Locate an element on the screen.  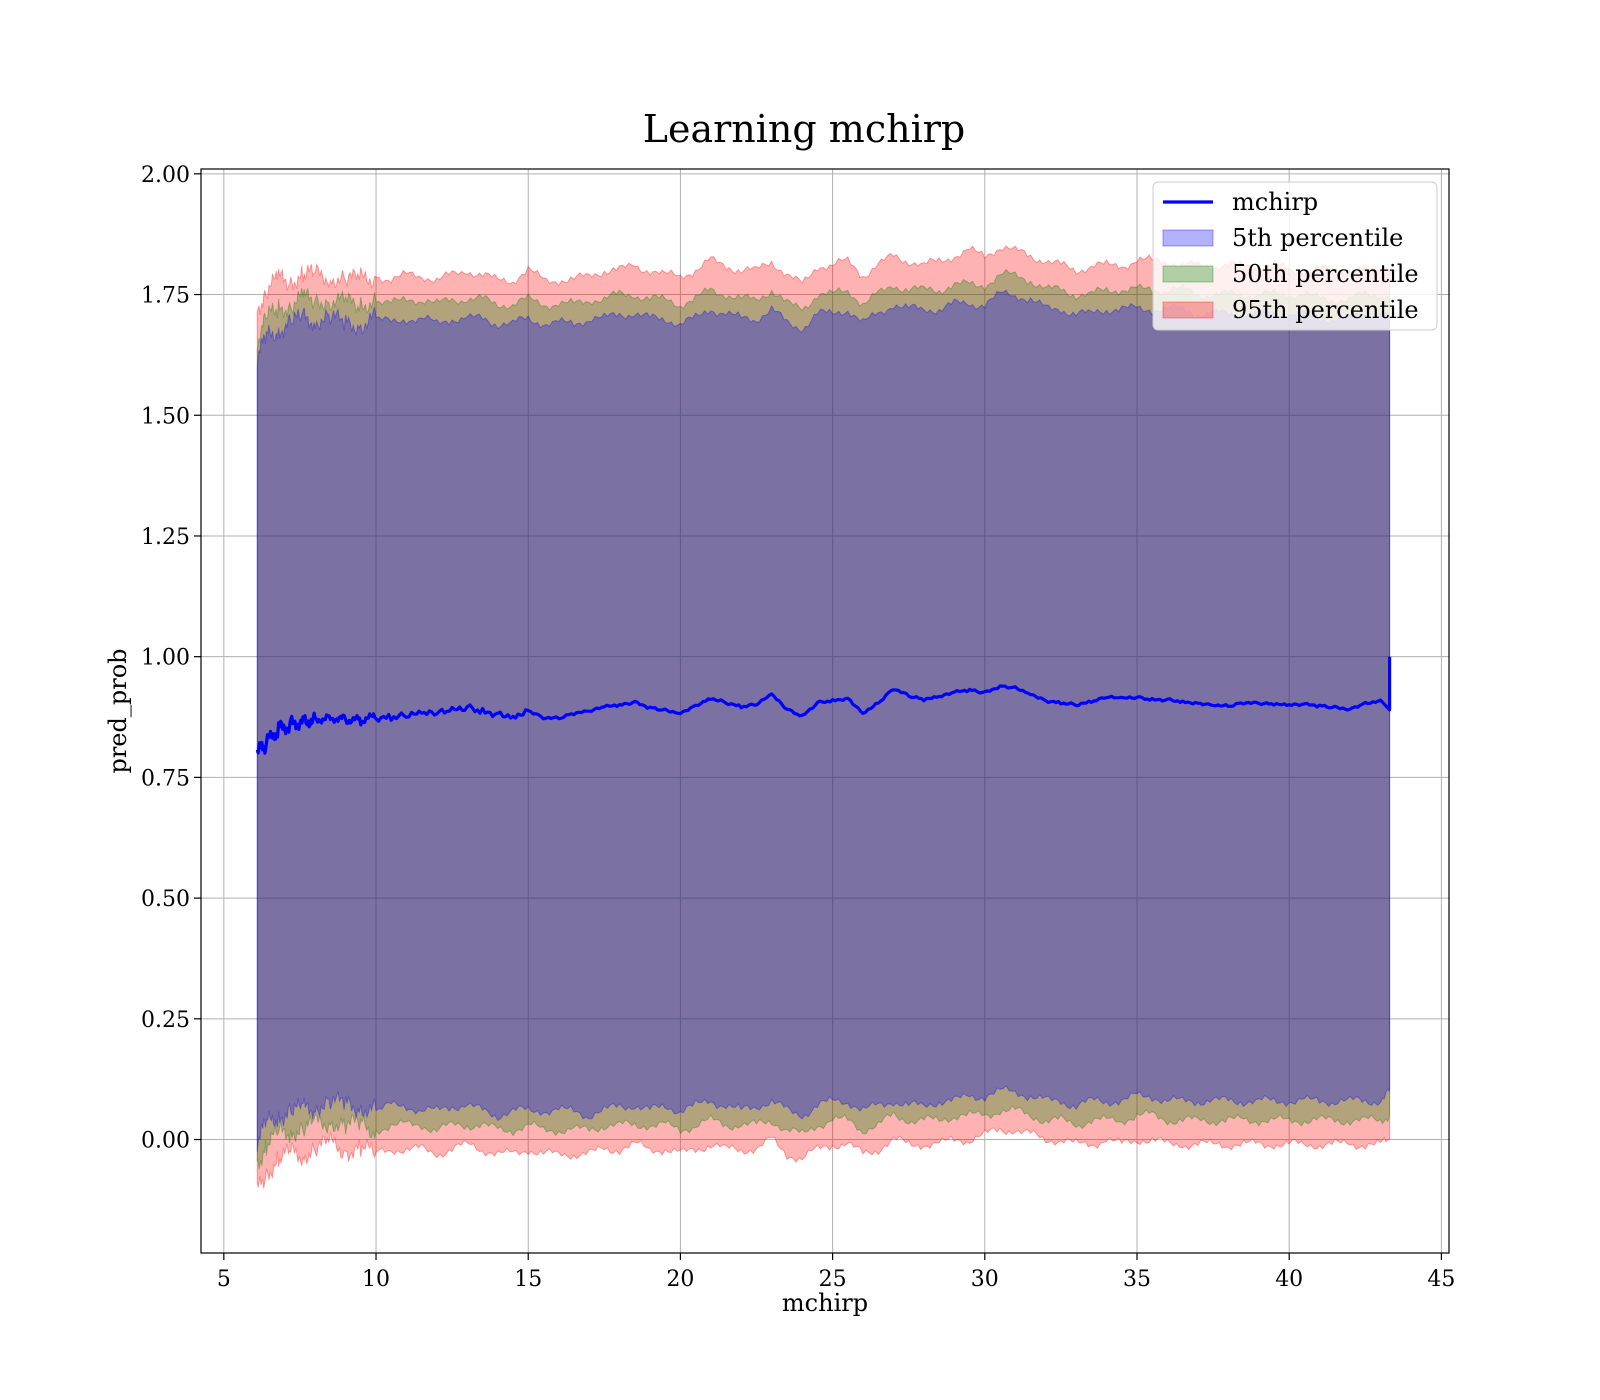
series-lines is located at coordinates (823, 705).